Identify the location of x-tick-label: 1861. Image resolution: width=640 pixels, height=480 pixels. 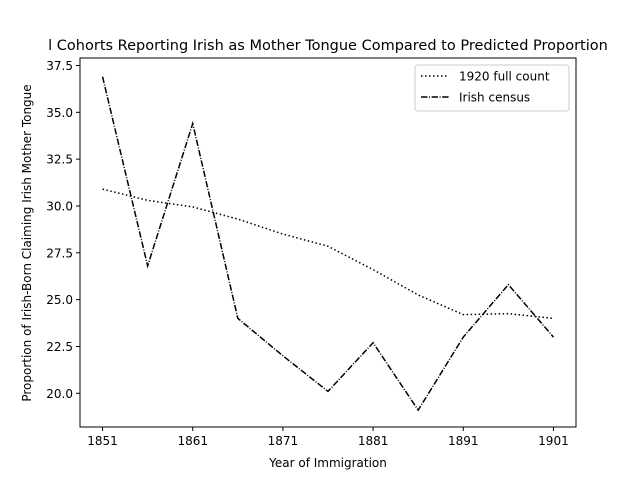
(192, 441).